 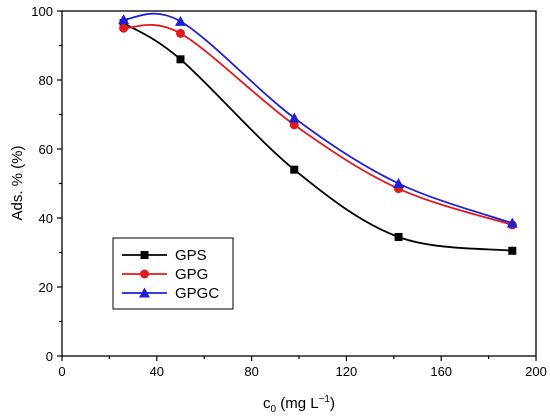 What do you see at coordinates (274, 409) in the screenshot?
I see `x-axis-title-subscript: 0` at bounding box center [274, 409].